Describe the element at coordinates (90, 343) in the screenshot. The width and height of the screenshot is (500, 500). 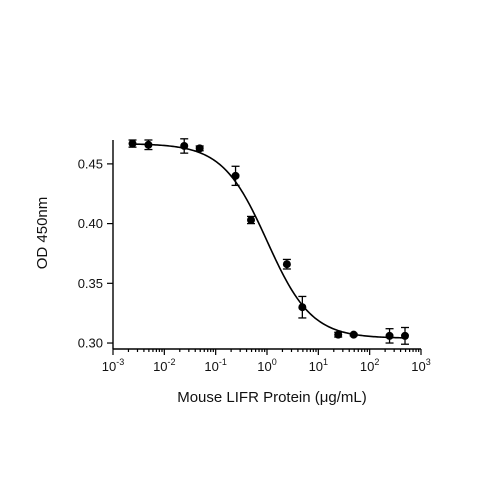
I see `y-tick-label: 0.30` at that location.